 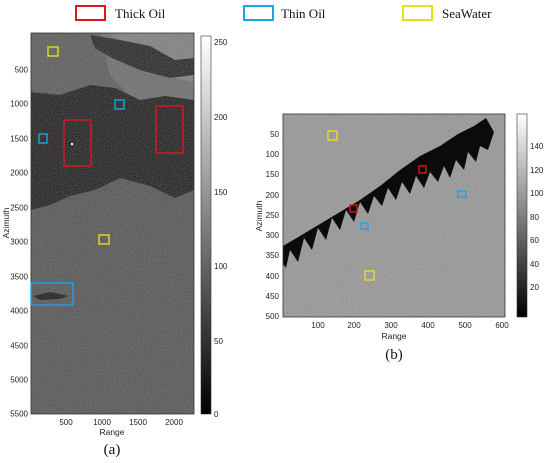 I want to click on panel-b-caption: (b), so click(x=394, y=355).